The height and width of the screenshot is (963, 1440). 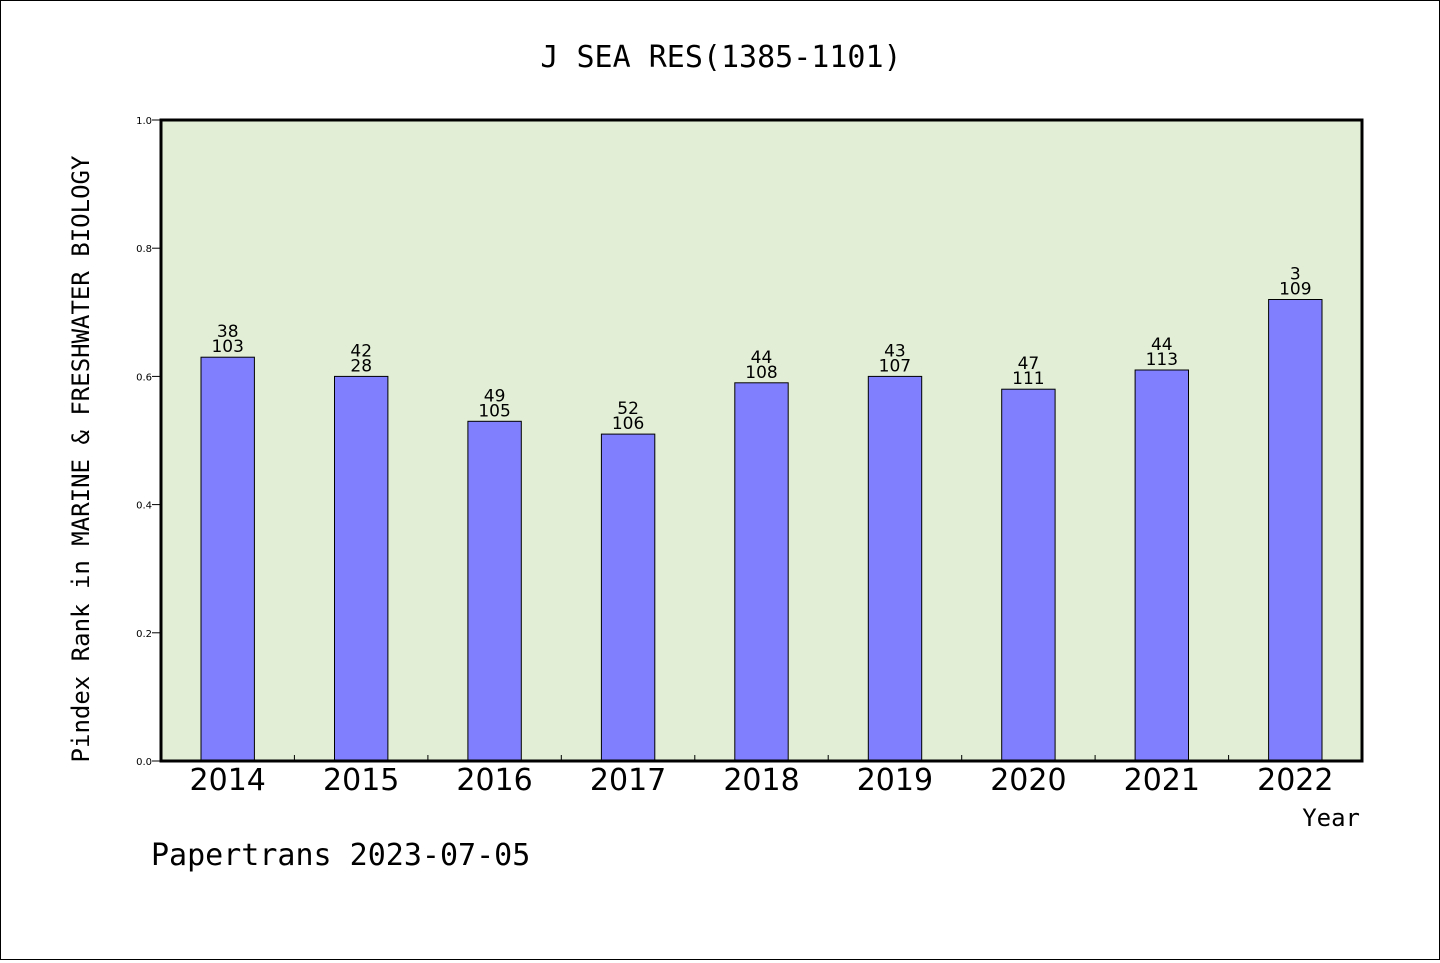 I want to click on x-tick-label-2014: 2014, so click(x=228, y=780).